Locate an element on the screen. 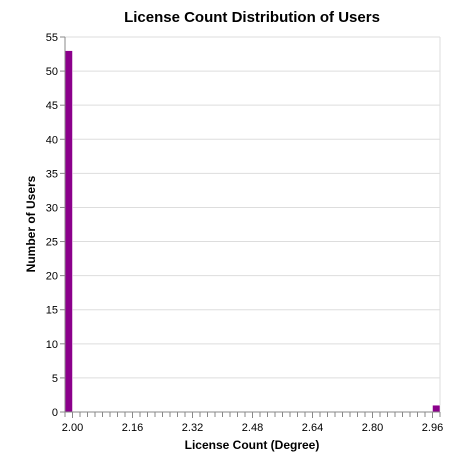  x-tick-label: 2.96 is located at coordinates (432, 428).